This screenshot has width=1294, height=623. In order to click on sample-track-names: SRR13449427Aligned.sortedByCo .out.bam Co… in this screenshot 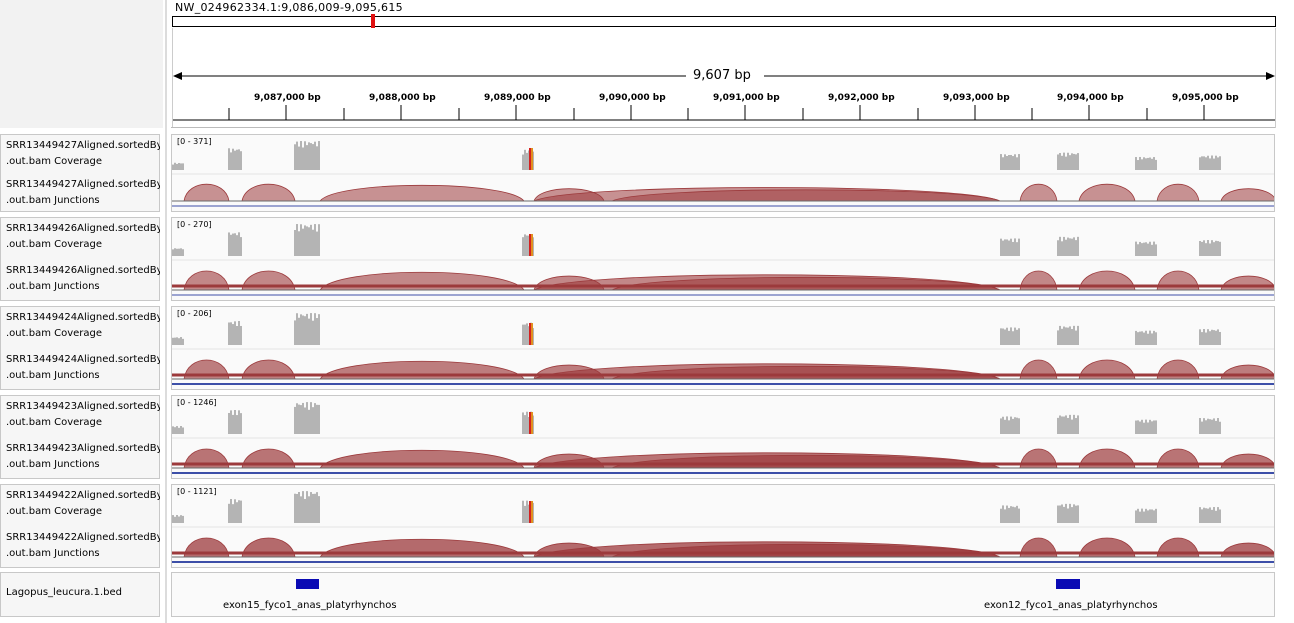, I will do `click(80, 173)`.